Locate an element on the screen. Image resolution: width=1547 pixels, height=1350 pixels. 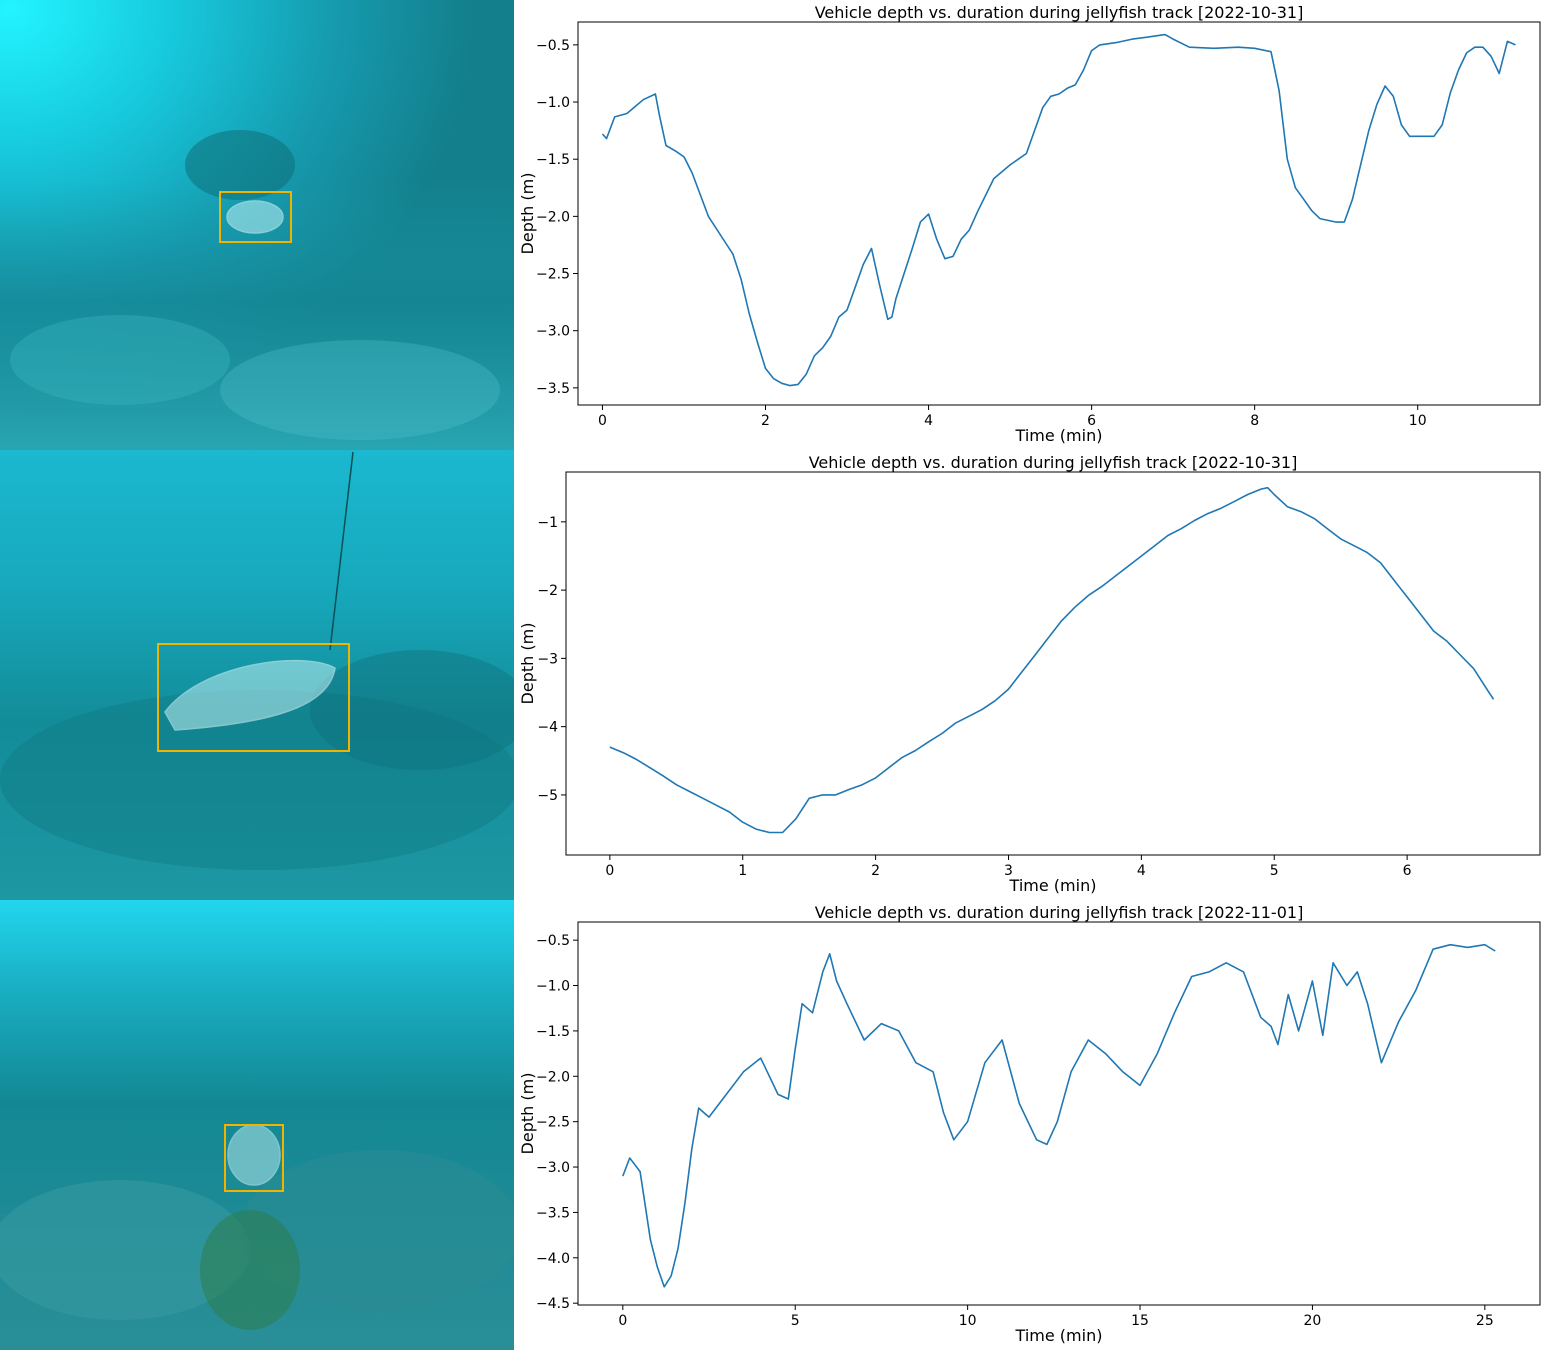
y-tick-label: −3 is located at coordinates (547, 659).